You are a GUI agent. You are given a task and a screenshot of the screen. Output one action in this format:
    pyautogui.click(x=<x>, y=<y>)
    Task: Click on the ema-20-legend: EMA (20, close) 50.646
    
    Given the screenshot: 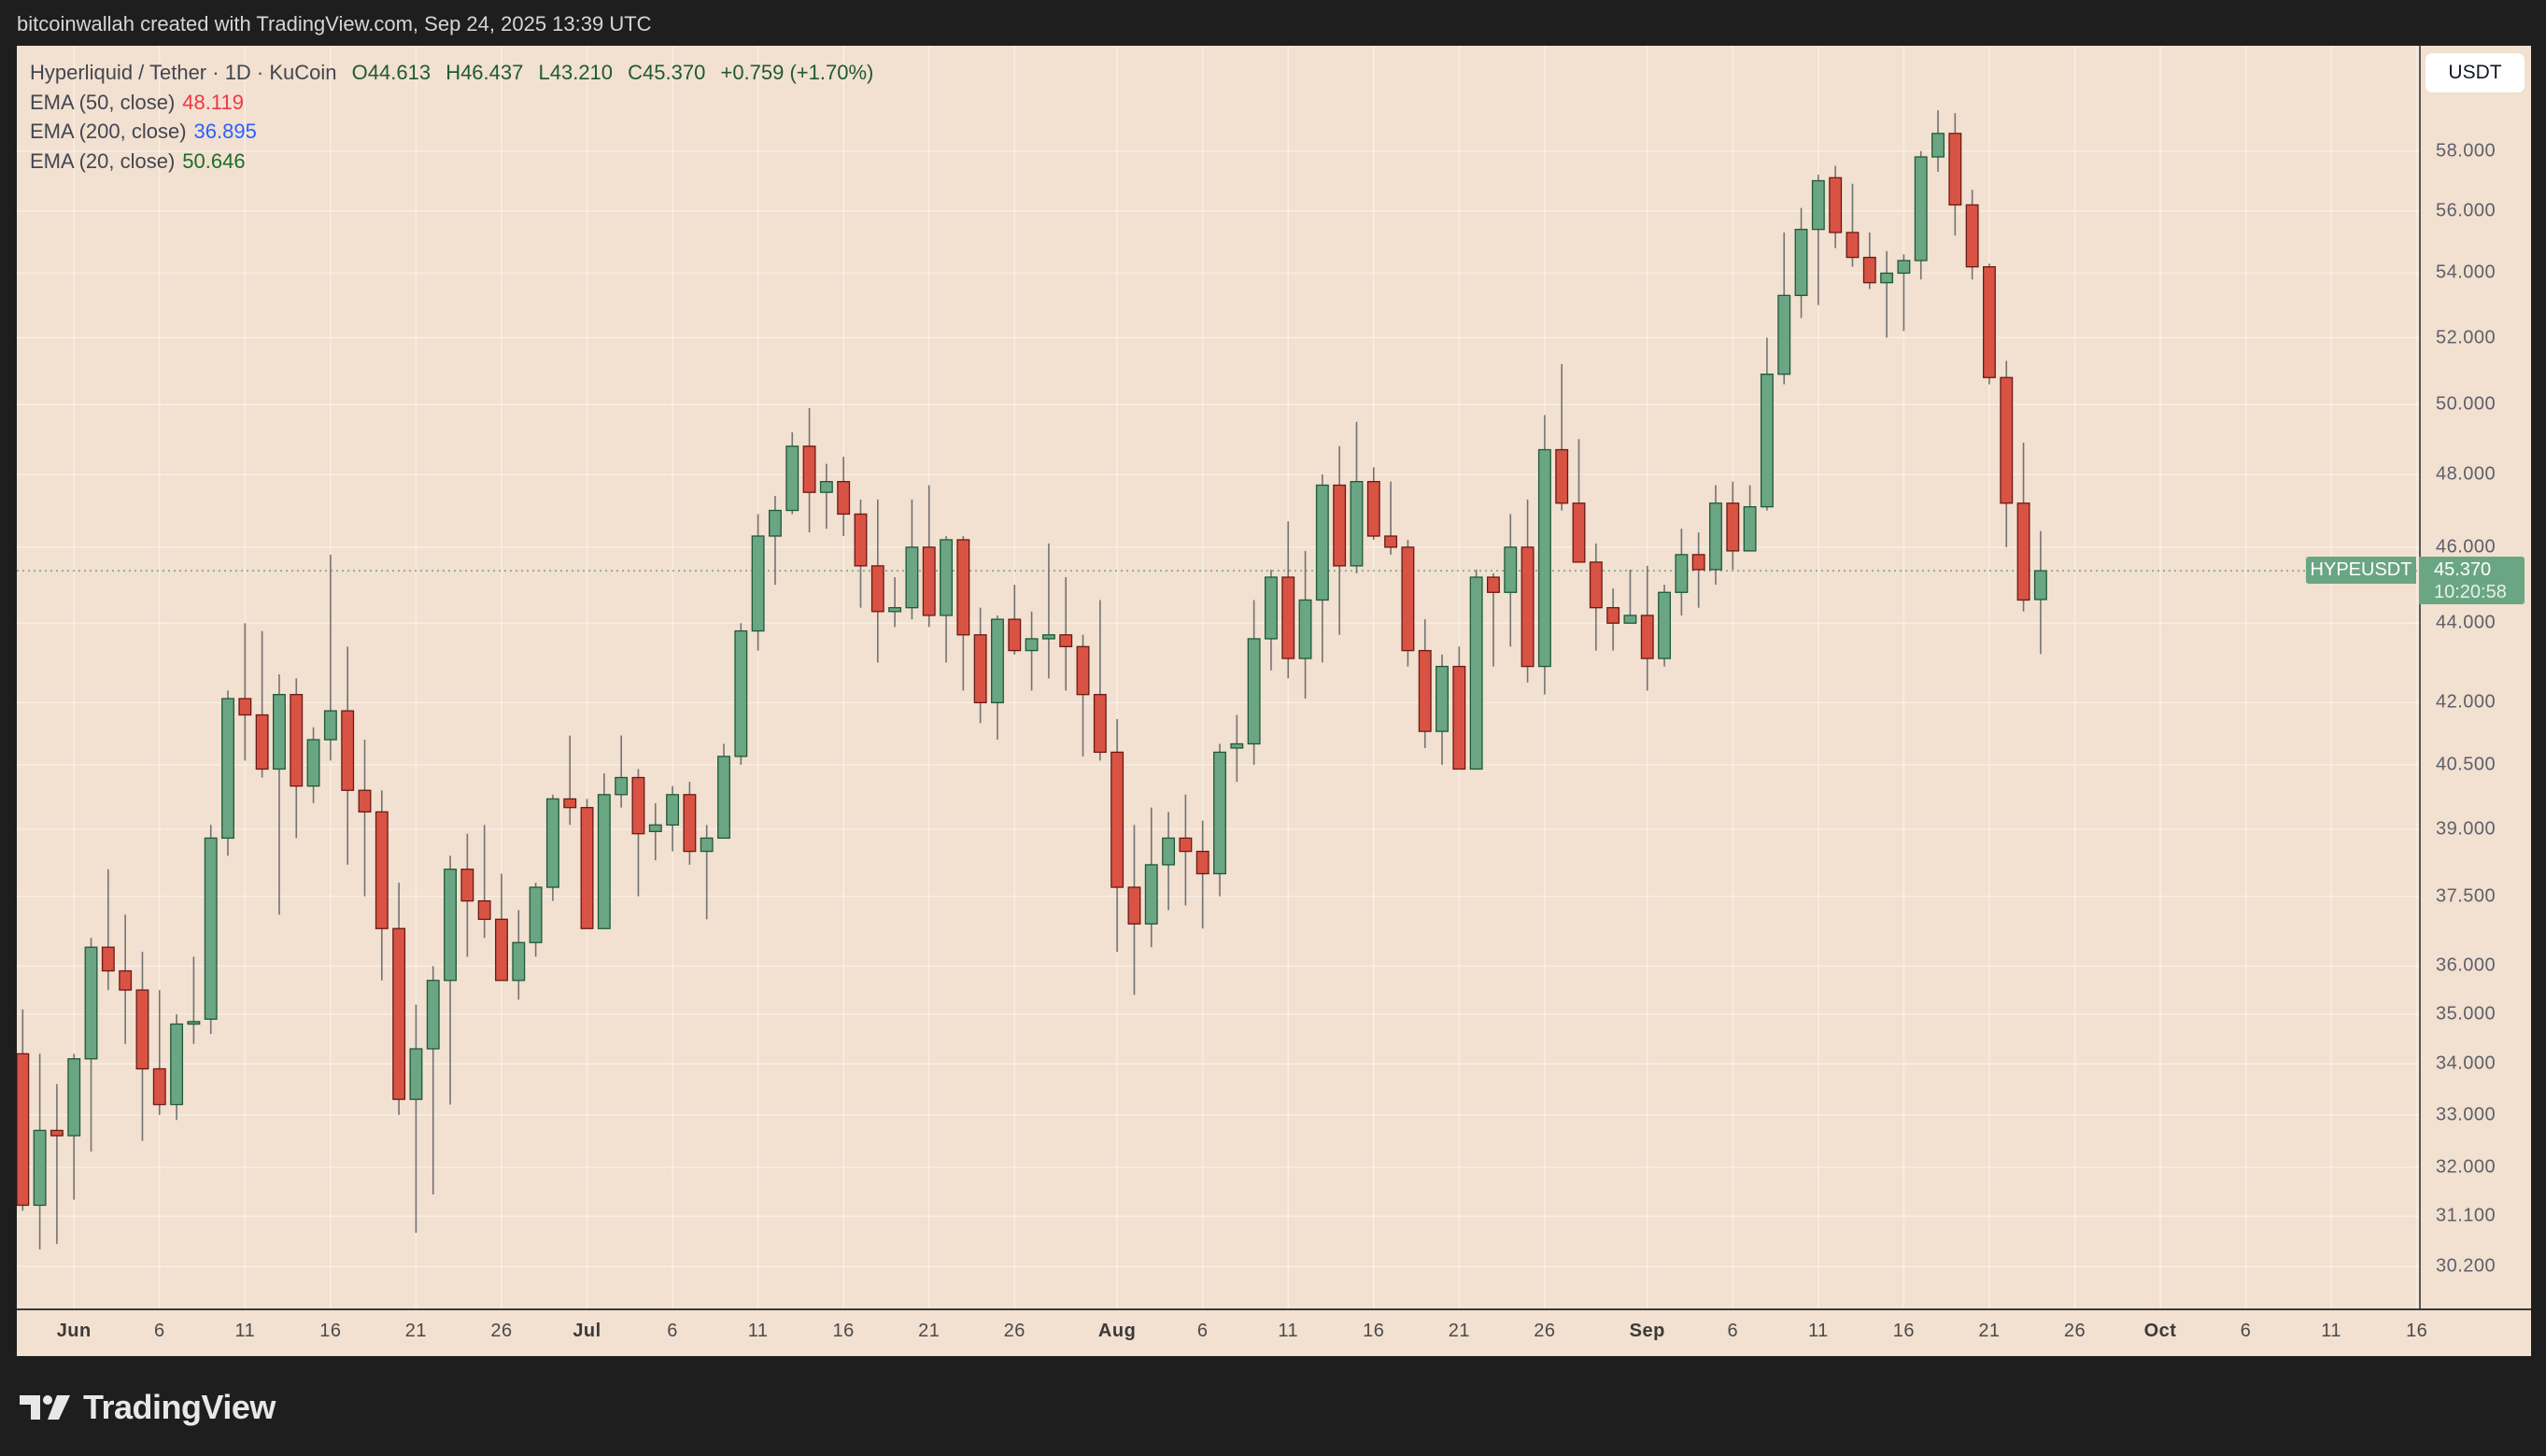 What is the action you would take?
    pyautogui.click(x=452, y=162)
    